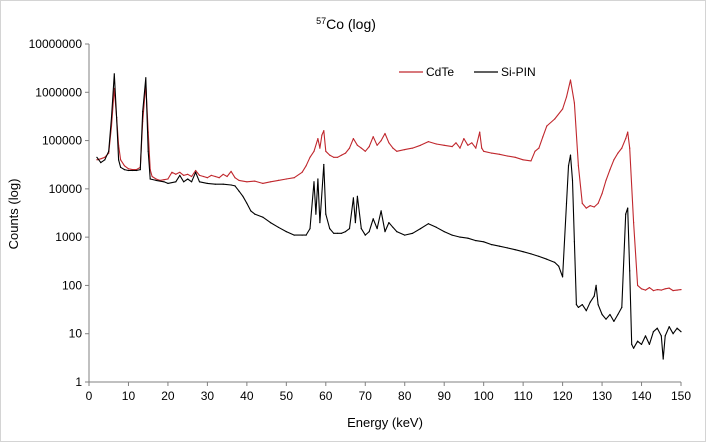 The image size is (706, 442). I want to click on y-tick-label: 10000, so click(66, 189).